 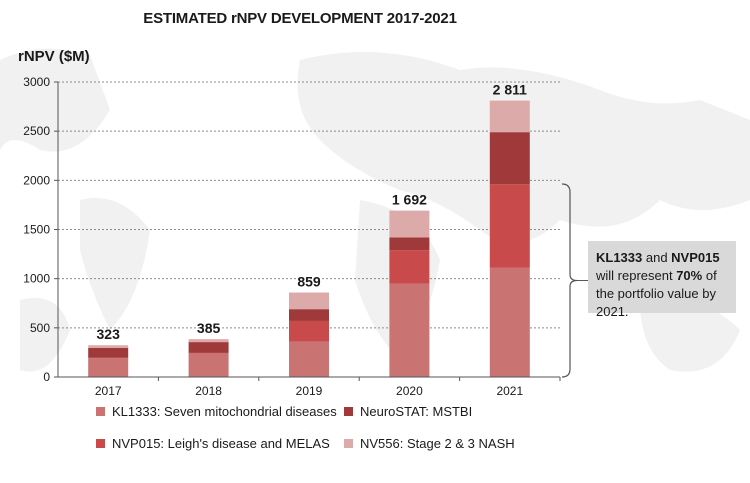 I want to click on y-tick-label: 2000, so click(x=36, y=180).